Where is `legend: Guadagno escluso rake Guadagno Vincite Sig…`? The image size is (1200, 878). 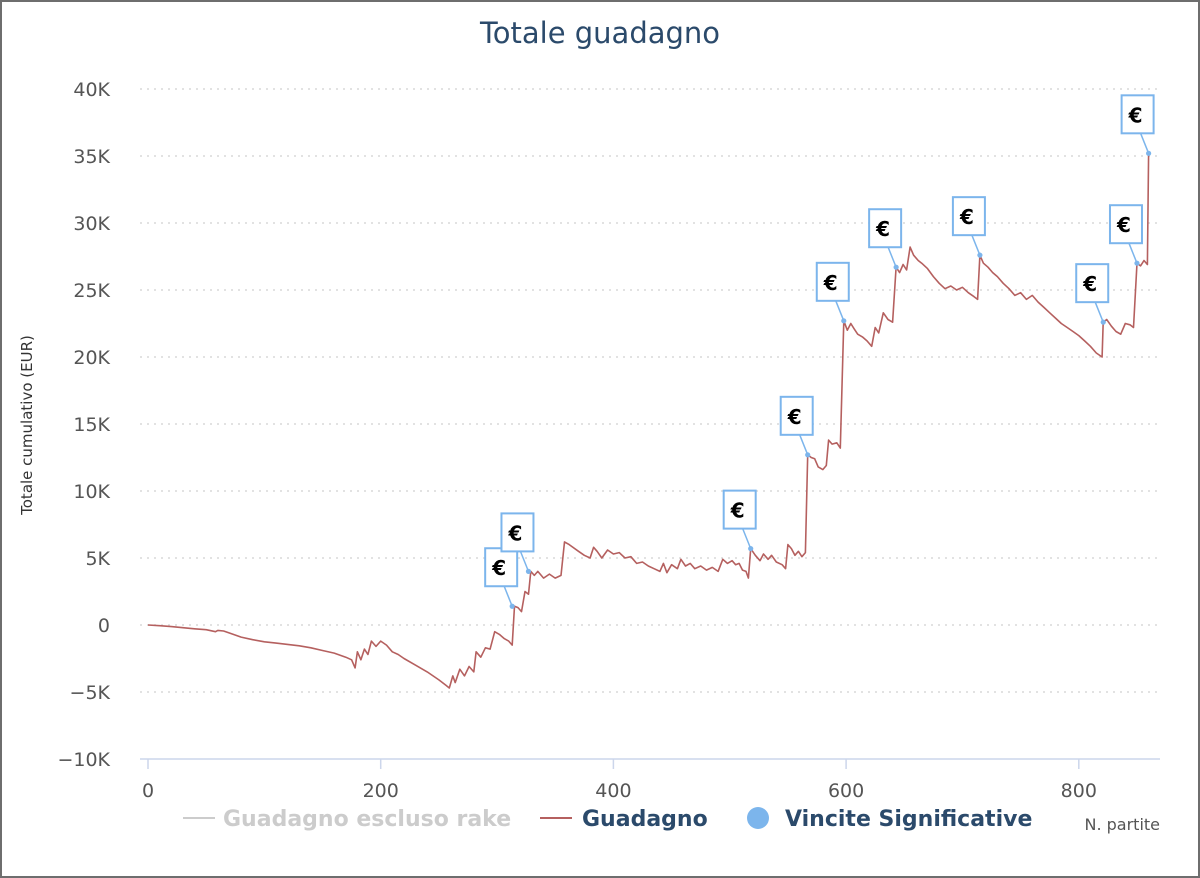 legend: Guadagno escluso rake Guadagno Vincite Sig… is located at coordinates (607, 819).